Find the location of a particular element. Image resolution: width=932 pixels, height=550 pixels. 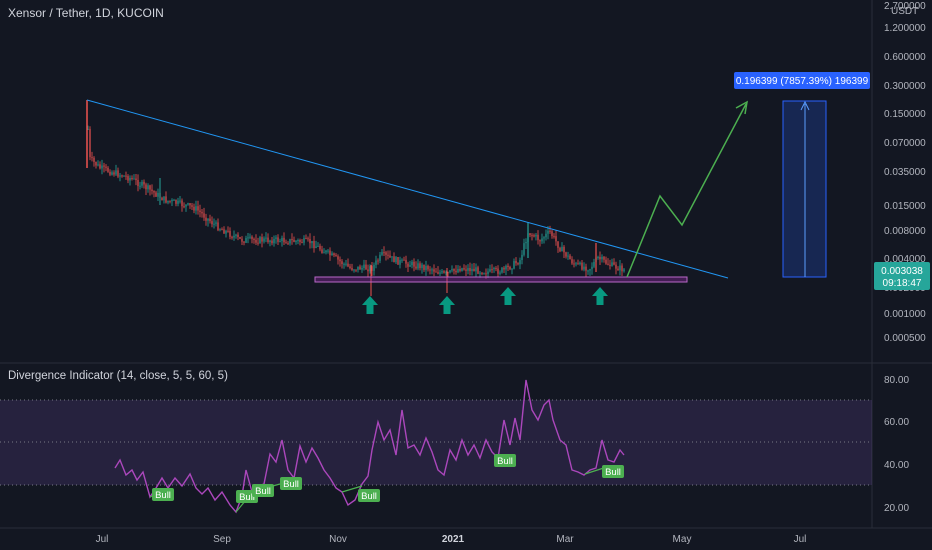

indicator-axis: 80.00 60.00 40.00 20.00 is located at coordinates (896, 444).